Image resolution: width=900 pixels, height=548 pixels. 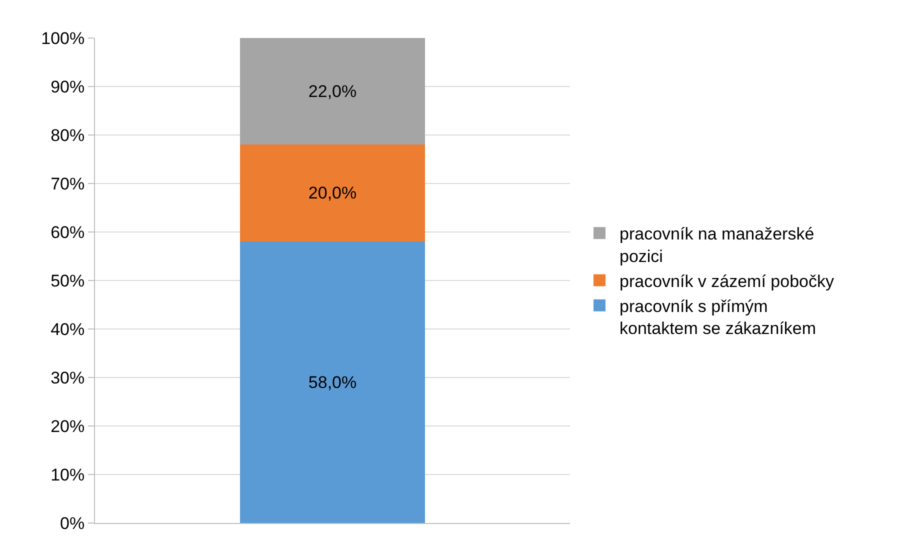 What do you see at coordinates (67, 86) in the screenshot?
I see `y-tick-label: 90%` at bounding box center [67, 86].